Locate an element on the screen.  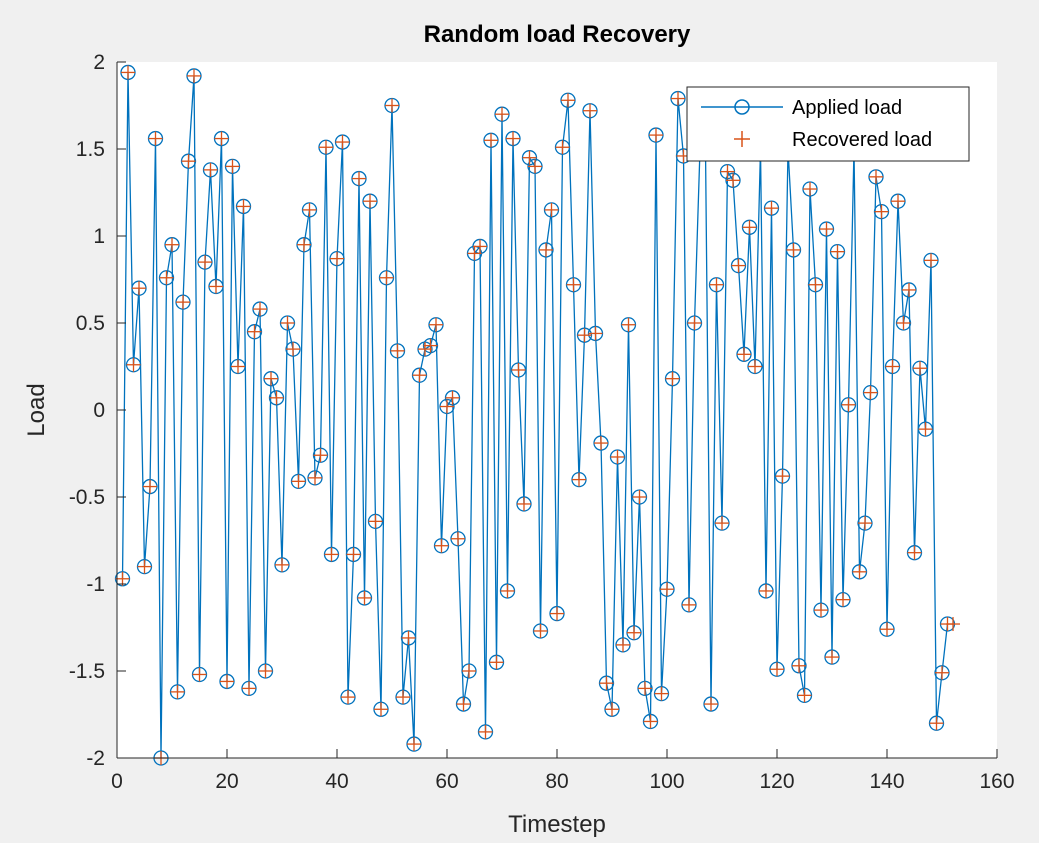
y-tick-label: 0 is located at coordinates (99, 410).